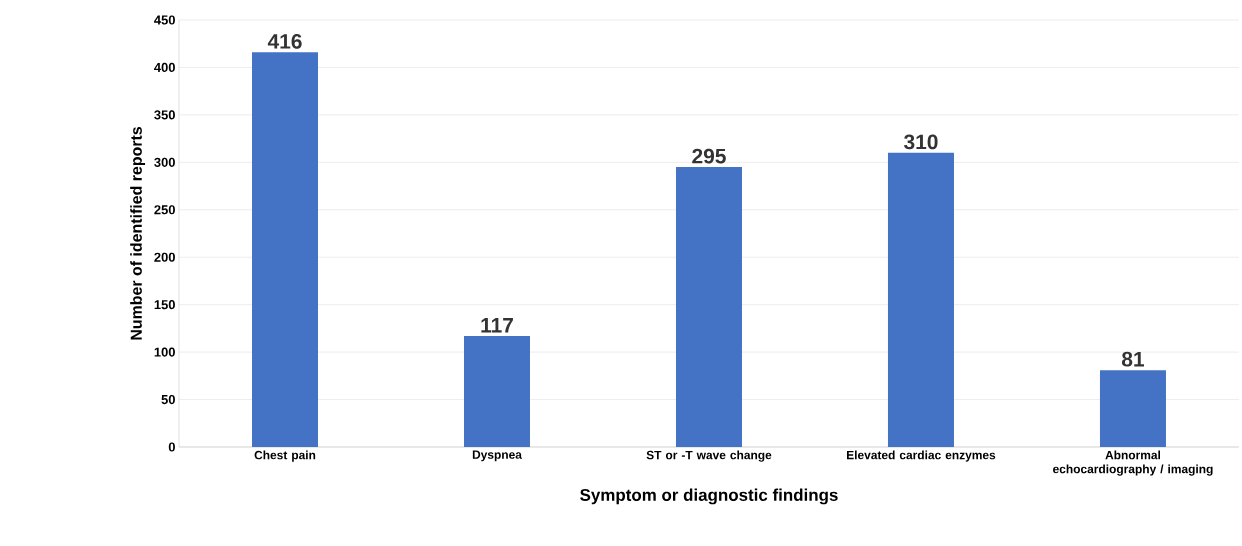  Describe the element at coordinates (921, 456) in the screenshot. I see `x-tick-label: Elevated cardiac enzymes` at that location.